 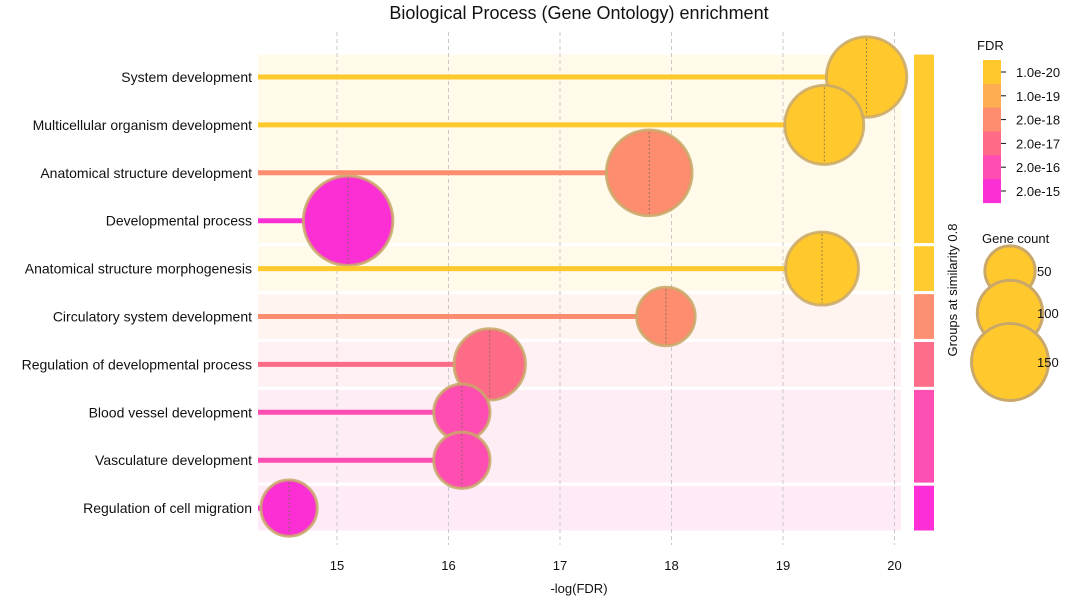 I want to click on x-tick-labels: 15 16 17 18 19 20, so click(x=616, y=565).